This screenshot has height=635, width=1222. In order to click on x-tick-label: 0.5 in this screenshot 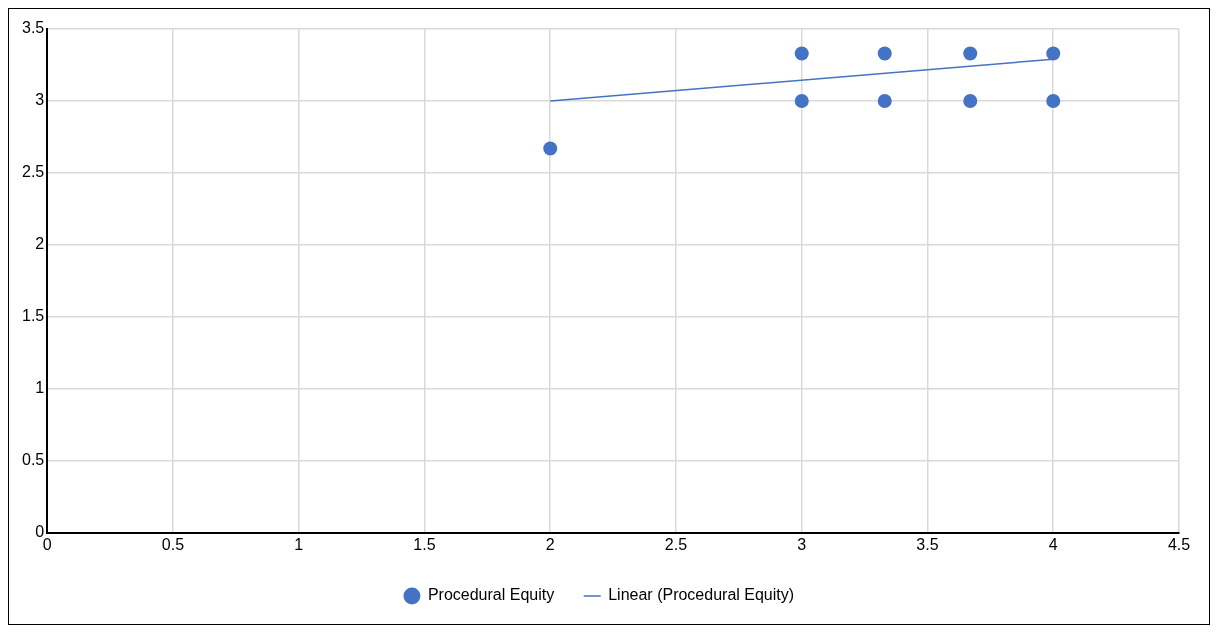, I will do `click(173, 544)`.